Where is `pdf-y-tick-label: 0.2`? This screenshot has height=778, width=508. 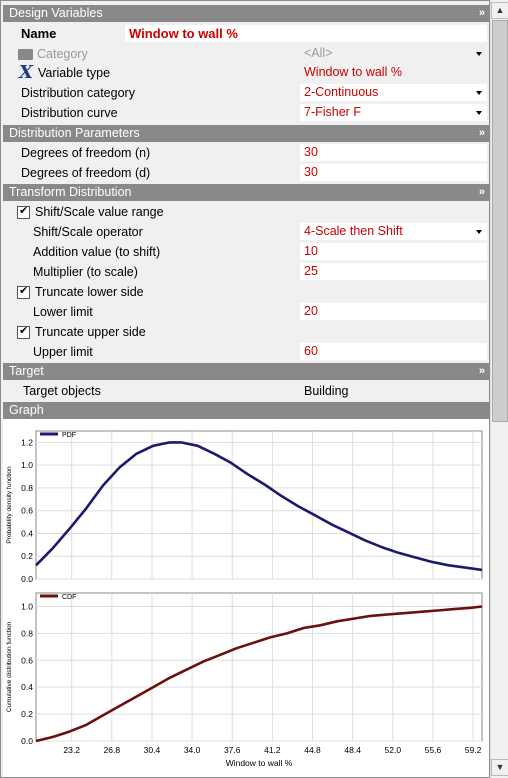 pdf-y-tick-label: 0.2 is located at coordinates (27, 556).